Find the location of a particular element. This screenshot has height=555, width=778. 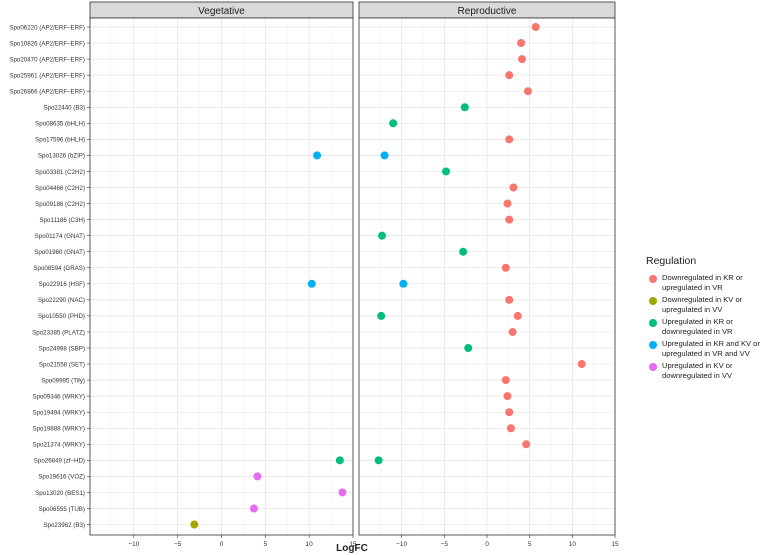

legend-label: Downregulated in KR or upregulated in VR is located at coordinates (702, 282).